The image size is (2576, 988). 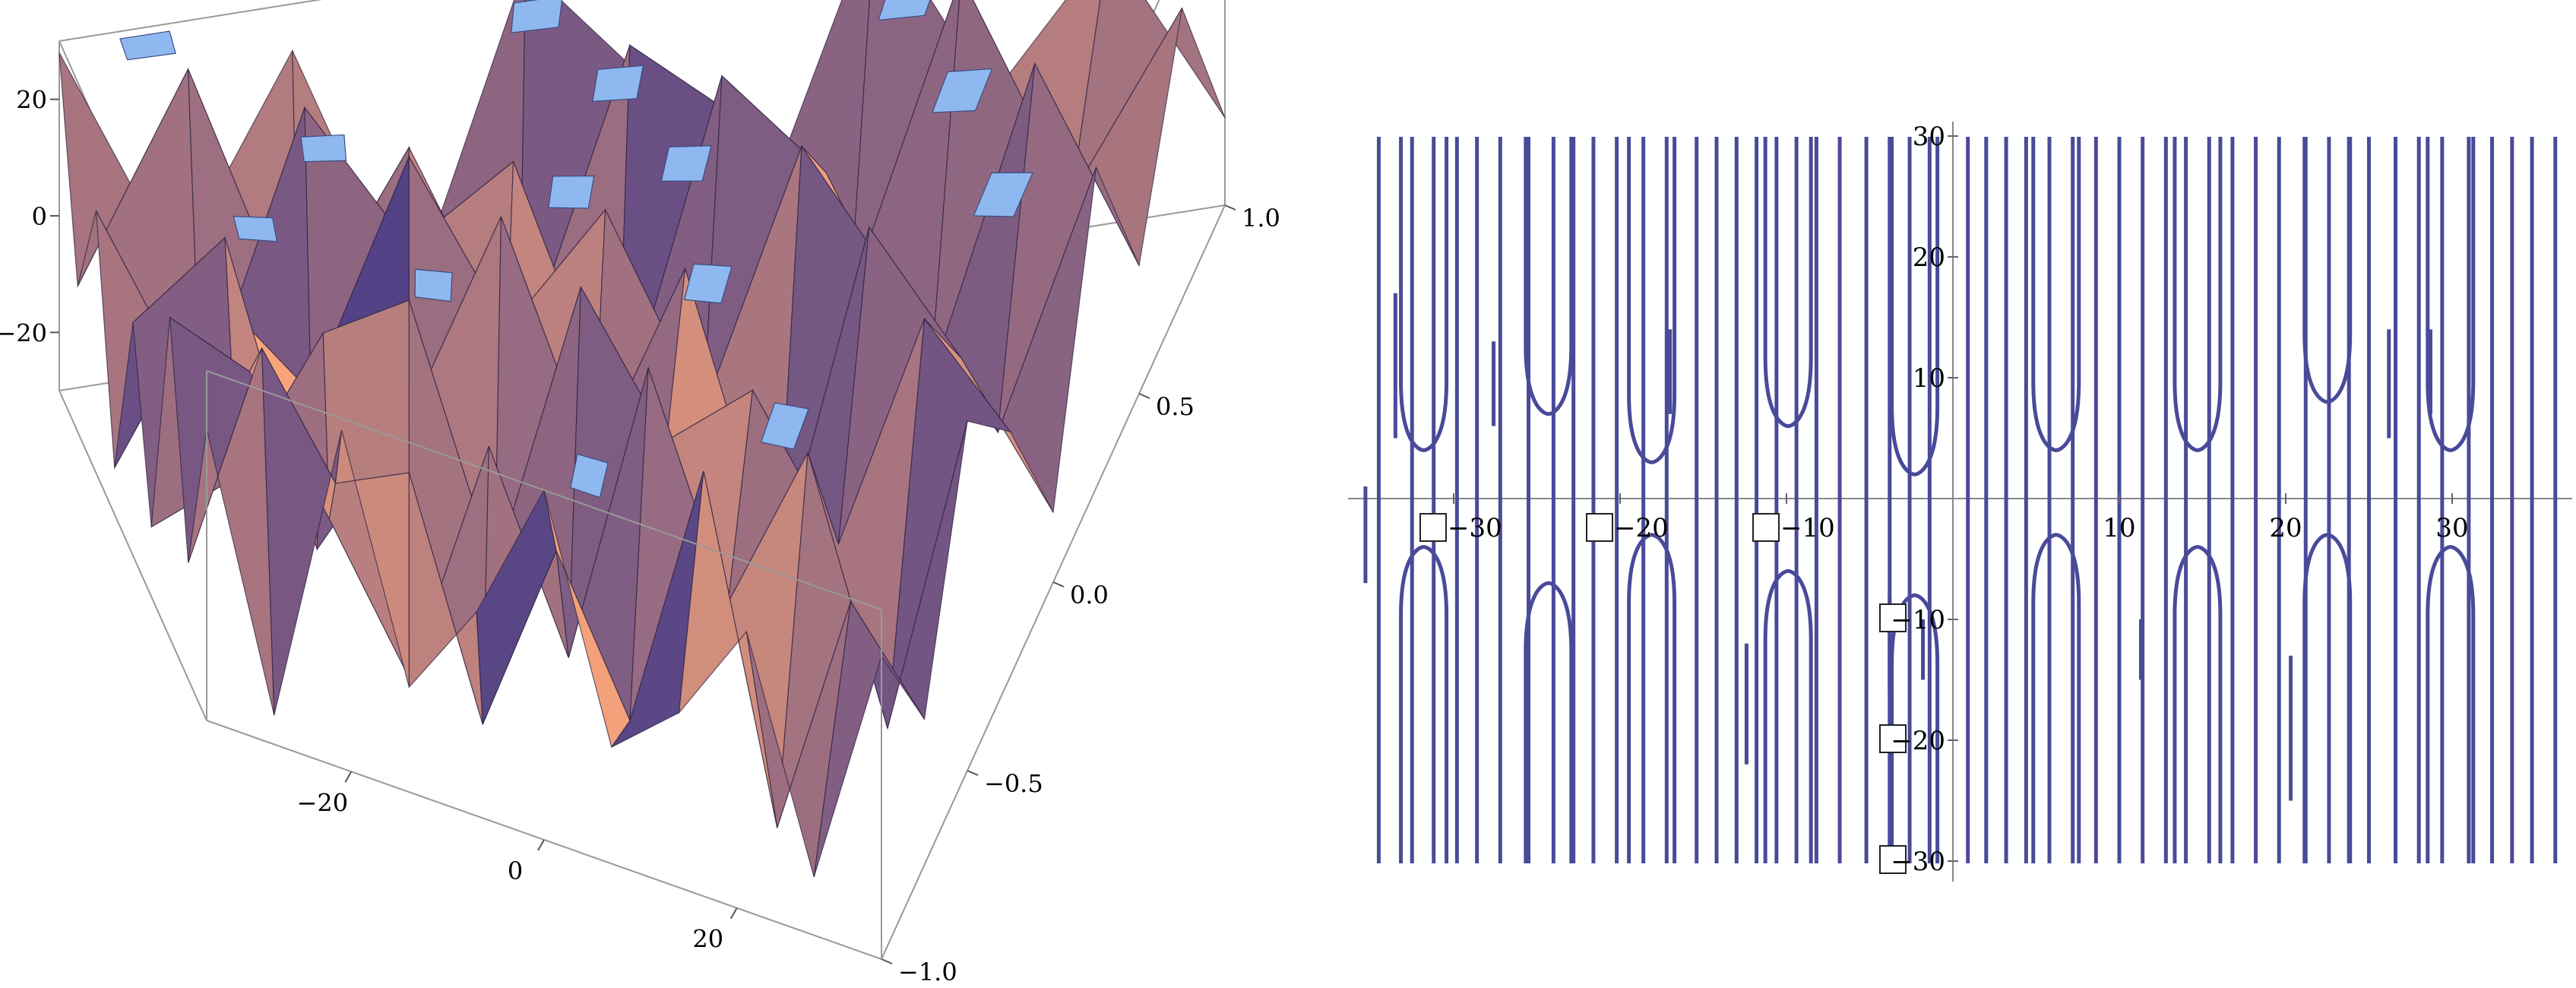 What do you see at coordinates (1929, 137) in the screenshot?
I see `y-tick-label: 30` at bounding box center [1929, 137].